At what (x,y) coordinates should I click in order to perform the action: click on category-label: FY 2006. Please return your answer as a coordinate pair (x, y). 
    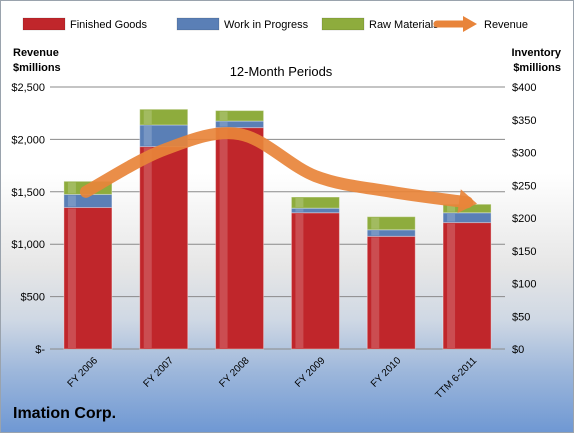
    Looking at the image, I should click on (83, 372).